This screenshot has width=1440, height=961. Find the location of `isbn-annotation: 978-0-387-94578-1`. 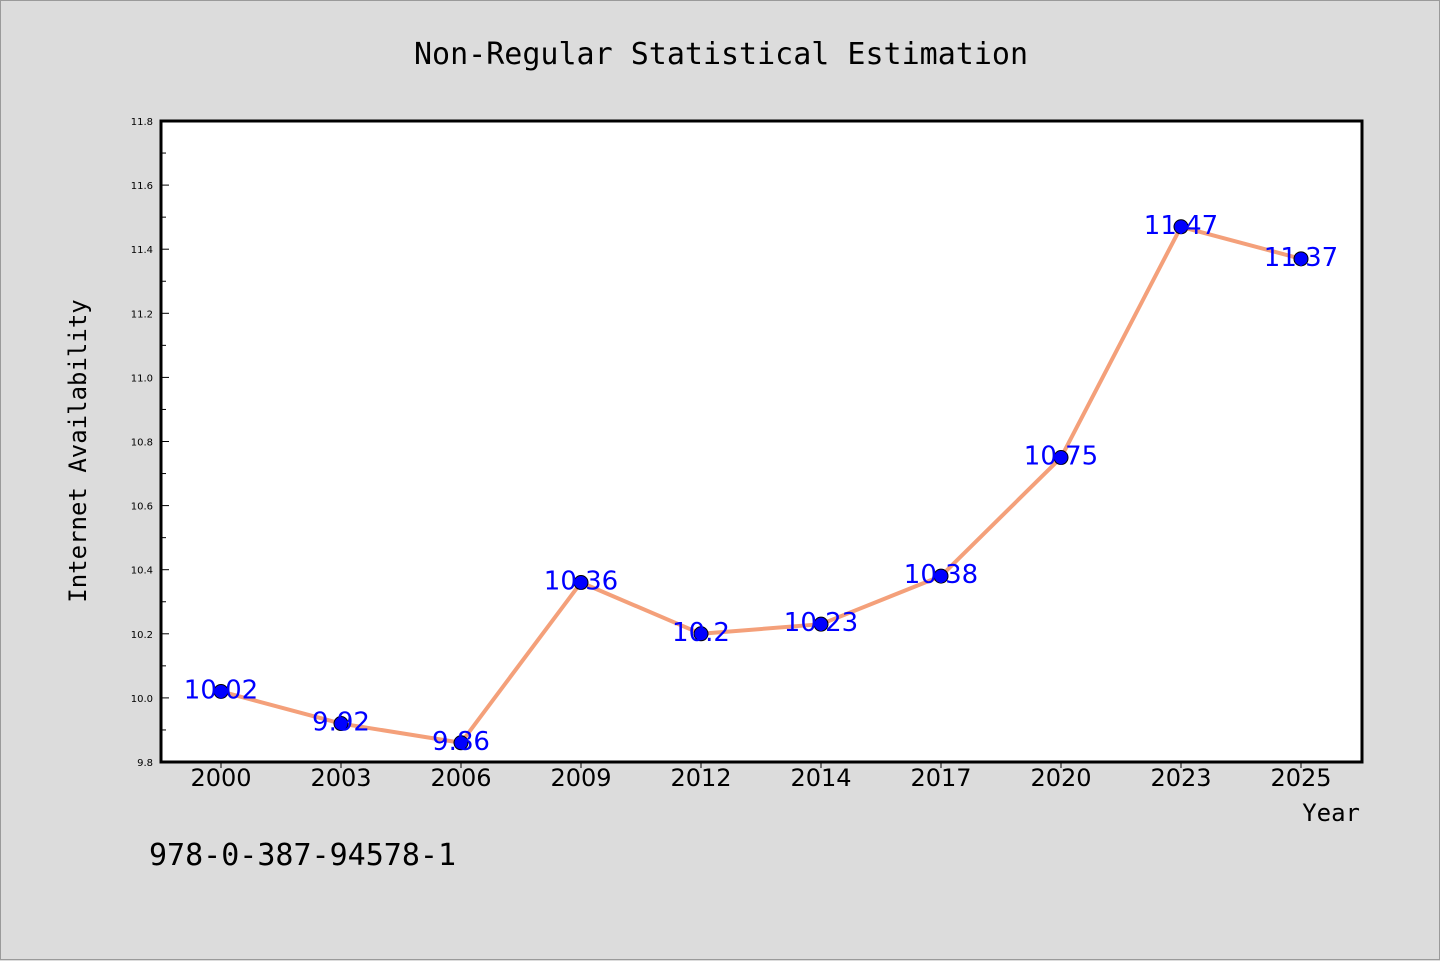

isbn-annotation: 978-0-387-94578-1 is located at coordinates (302, 855).